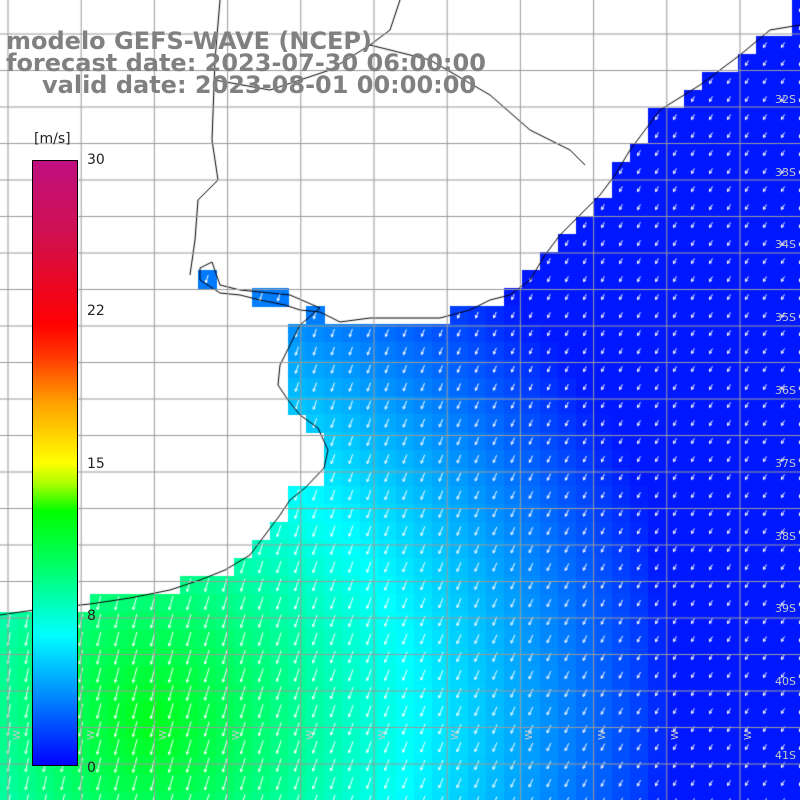 The image size is (800, 800). Describe the element at coordinates (382, 735) in the screenshot. I see `lon-label-6: W` at that location.